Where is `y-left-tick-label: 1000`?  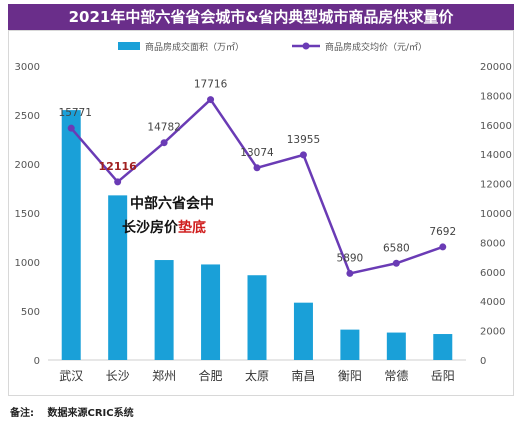
y-left-tick-label: 1000 is located at coordinates (27, 263).